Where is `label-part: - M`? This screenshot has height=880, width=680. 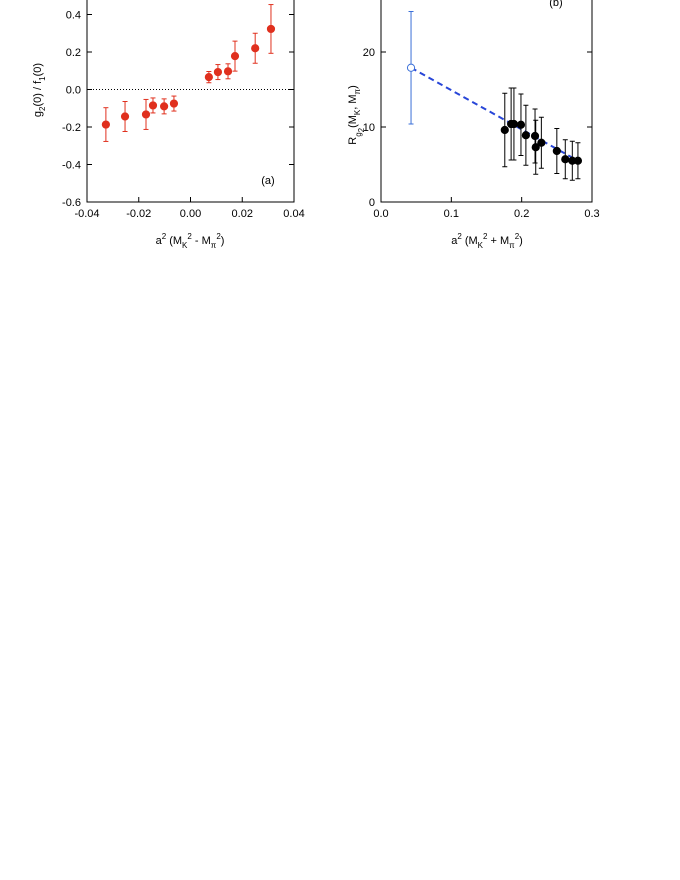
label-part: - M is located at coordinates (201, 241).